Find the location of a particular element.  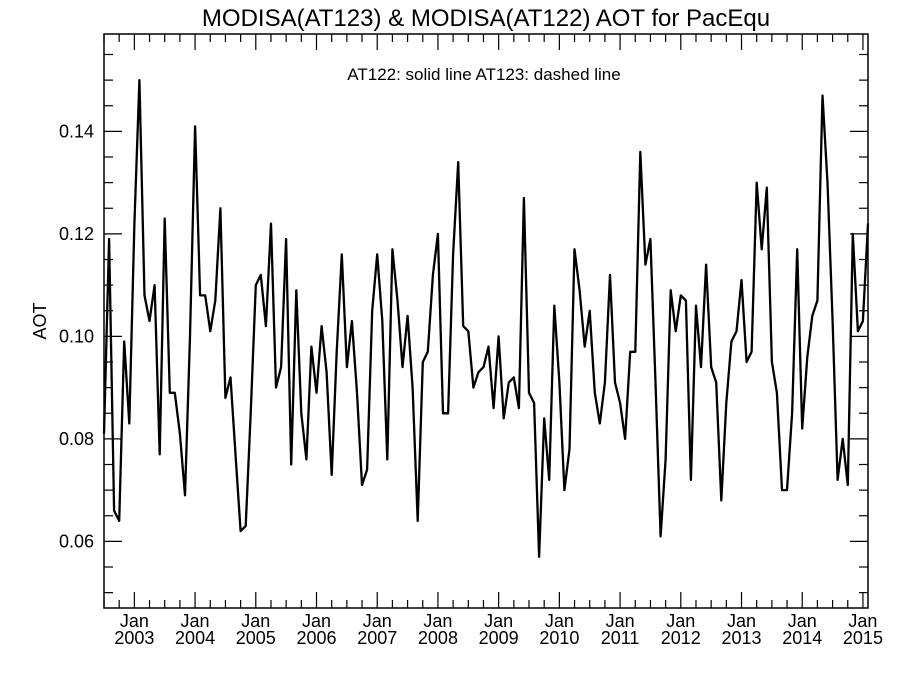

y-tick-label: 0.06 is located at coordinates (76, 541).